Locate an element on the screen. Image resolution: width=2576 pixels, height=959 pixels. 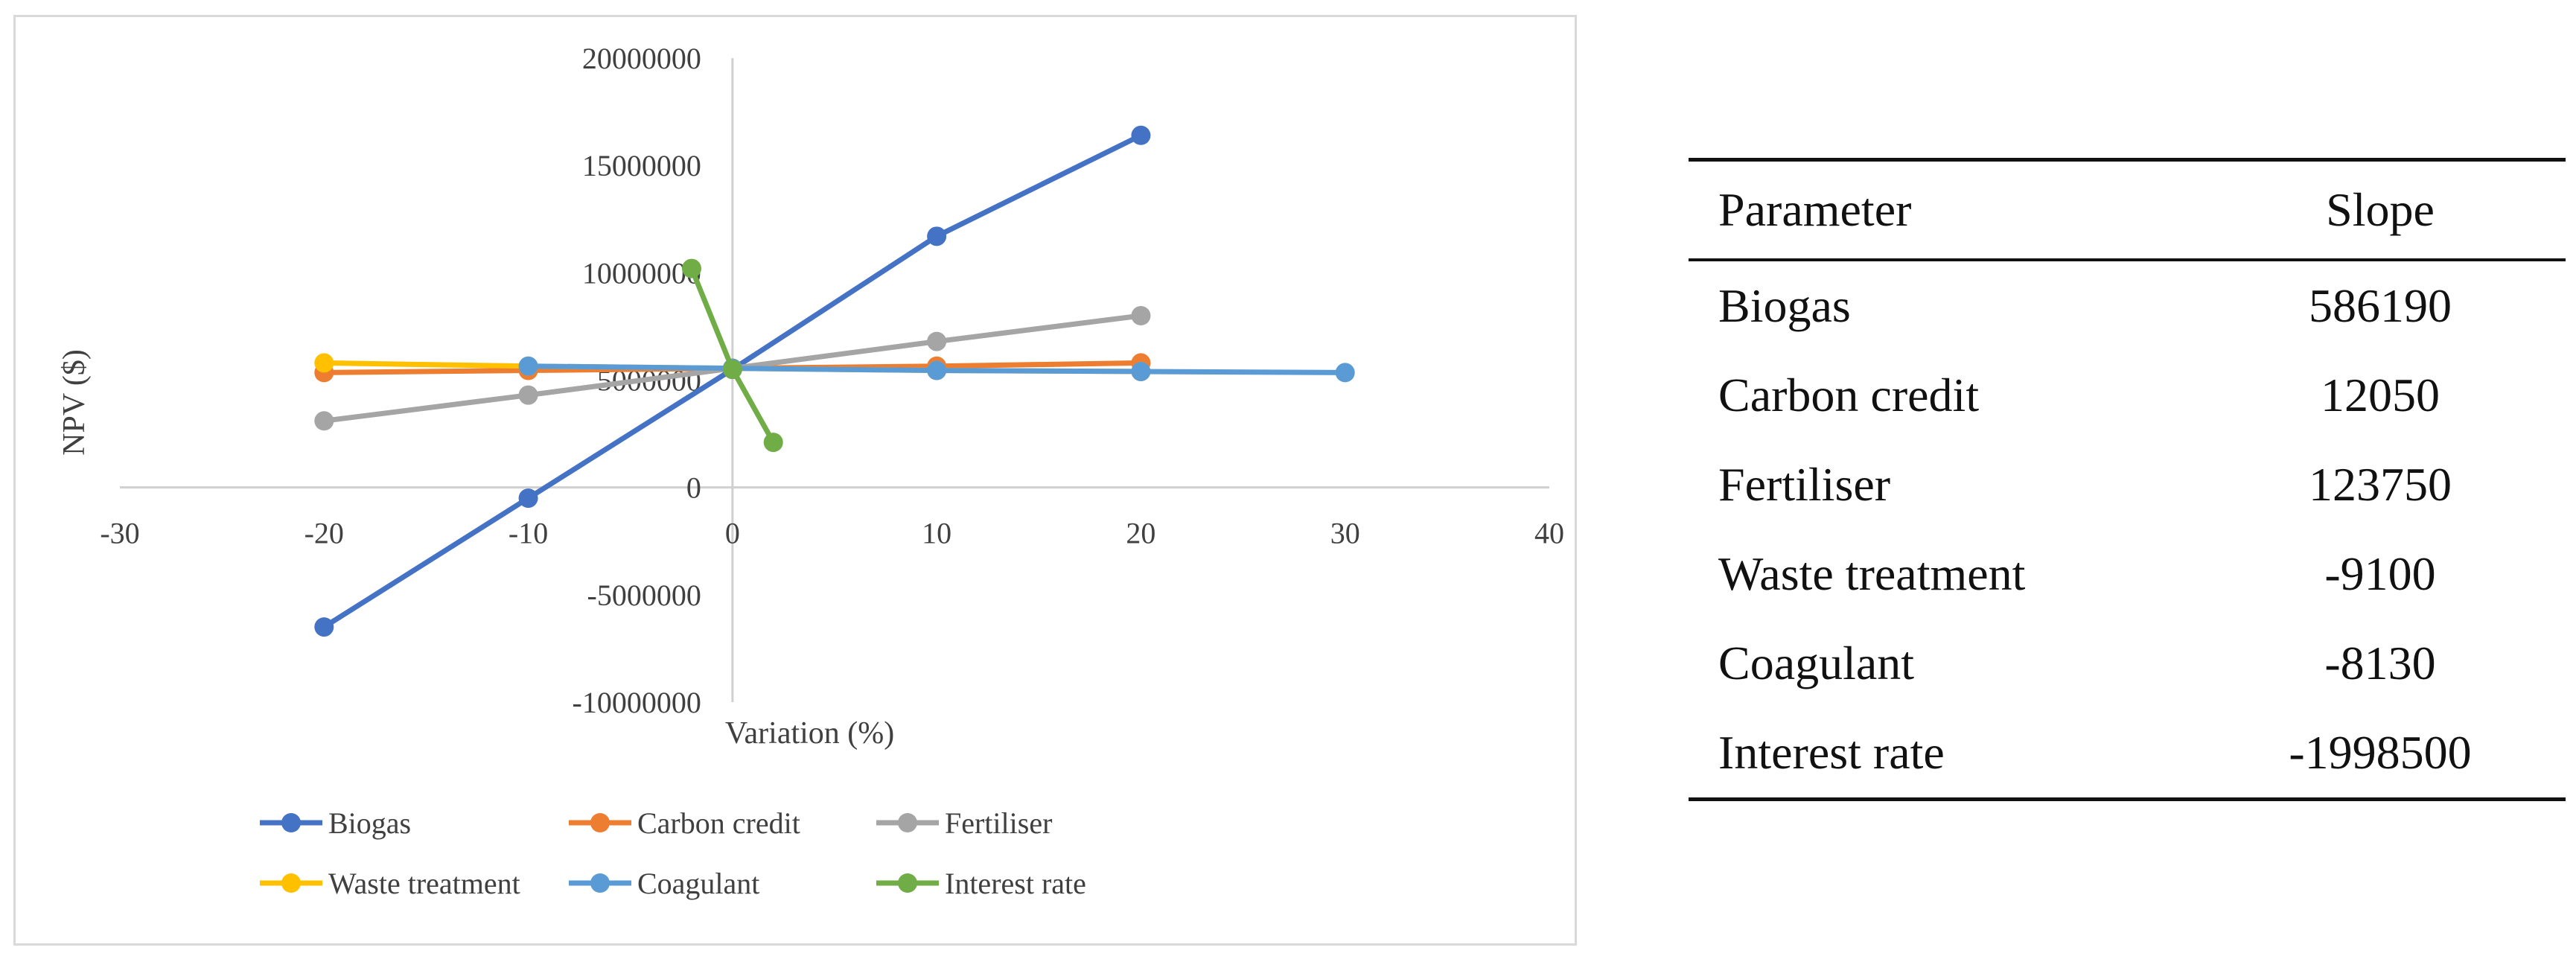
legend-item-coagulant: Coagulant is located at coordinates (664, 883).